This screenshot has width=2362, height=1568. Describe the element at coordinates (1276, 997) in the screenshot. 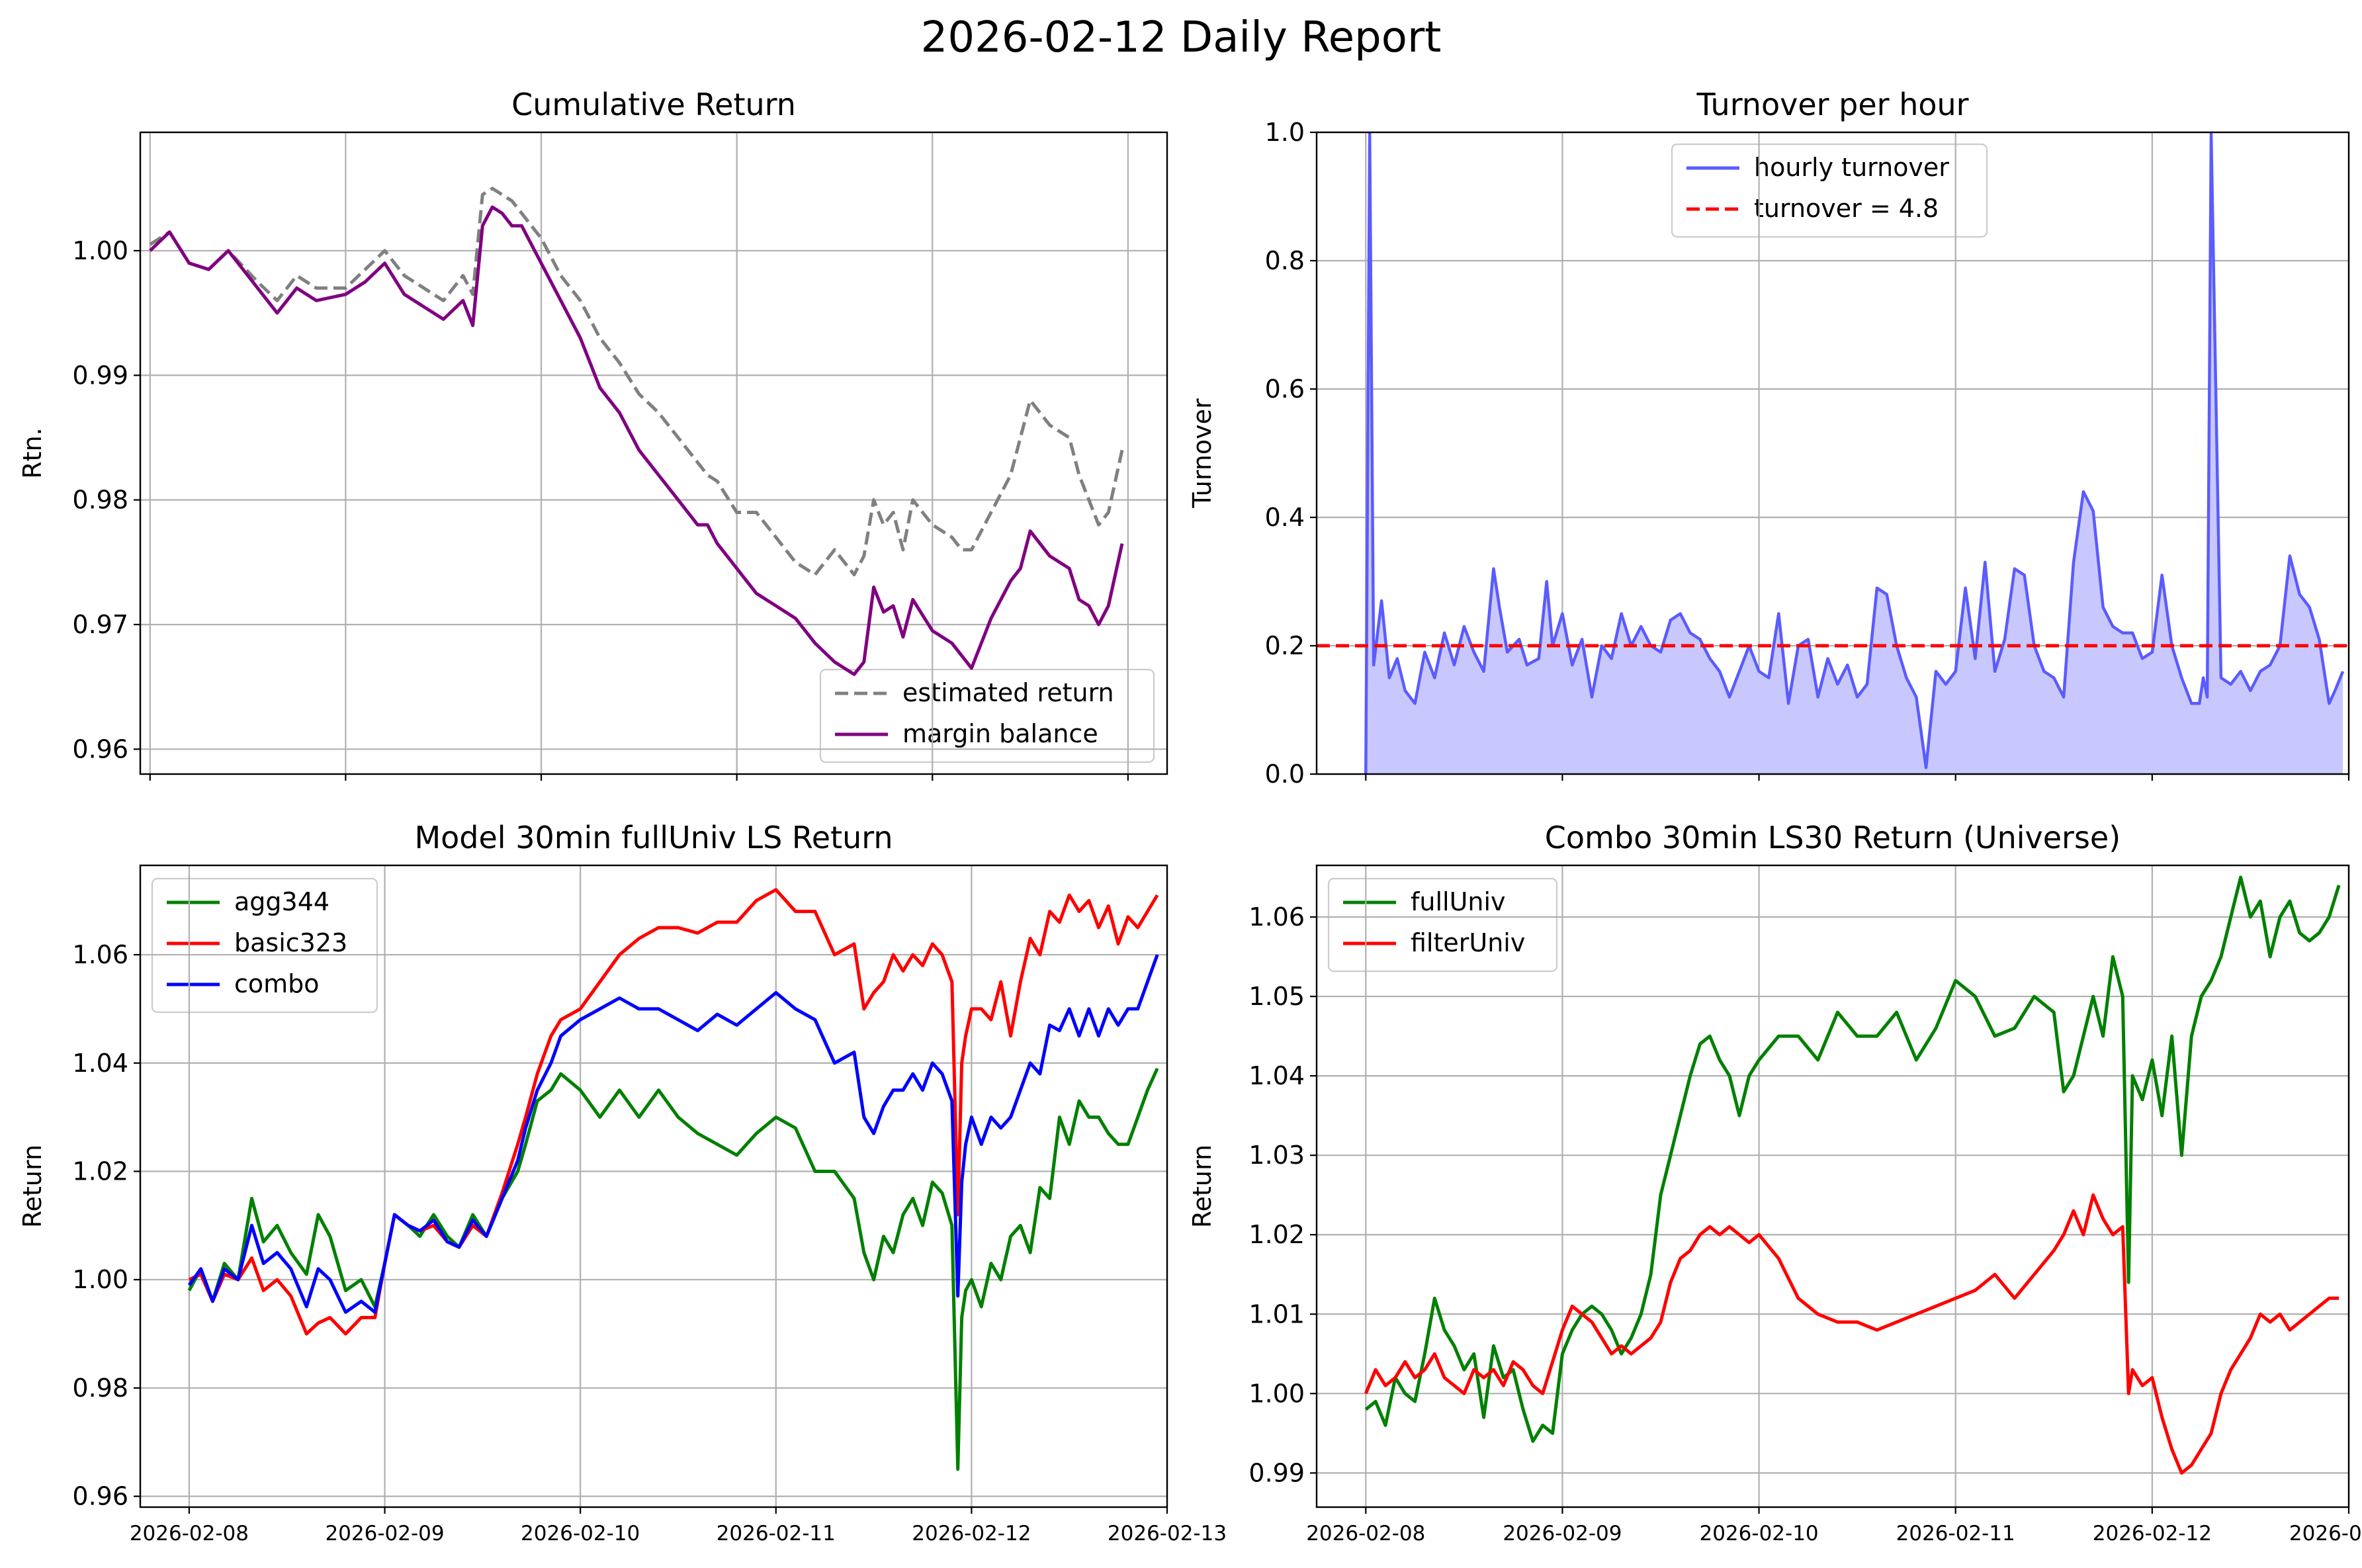

I see `y-tick-label: 1.05` at that location.